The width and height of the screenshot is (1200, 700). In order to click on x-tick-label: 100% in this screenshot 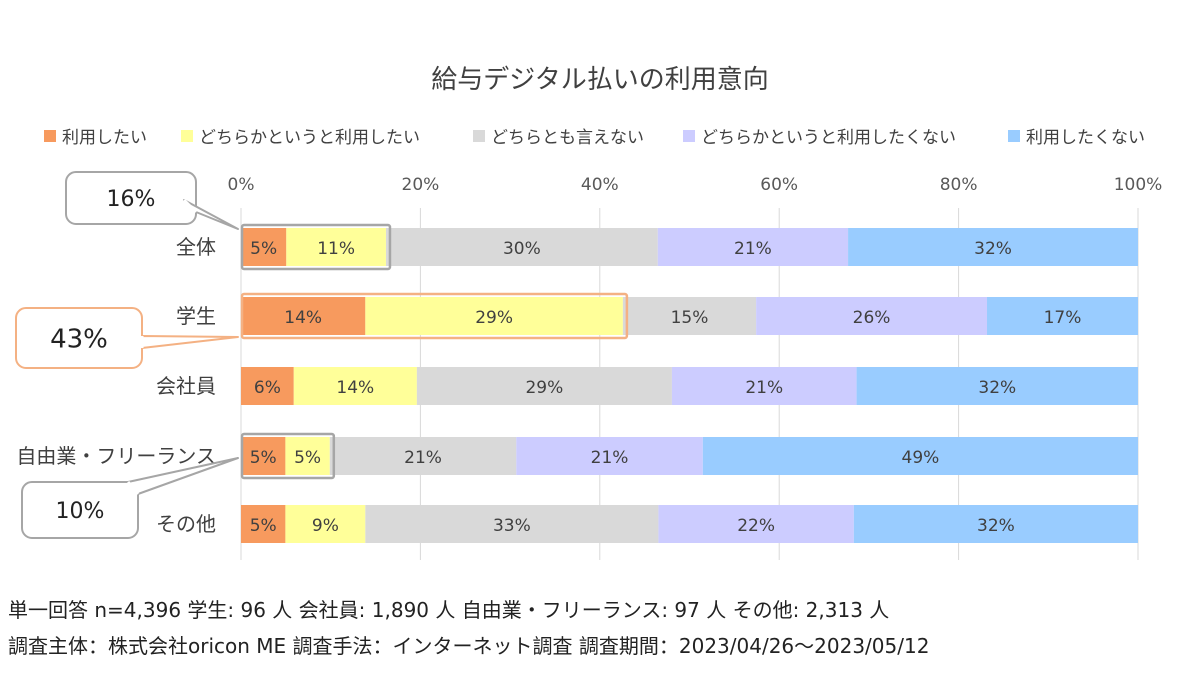, I will do `click(1138, 185)`.